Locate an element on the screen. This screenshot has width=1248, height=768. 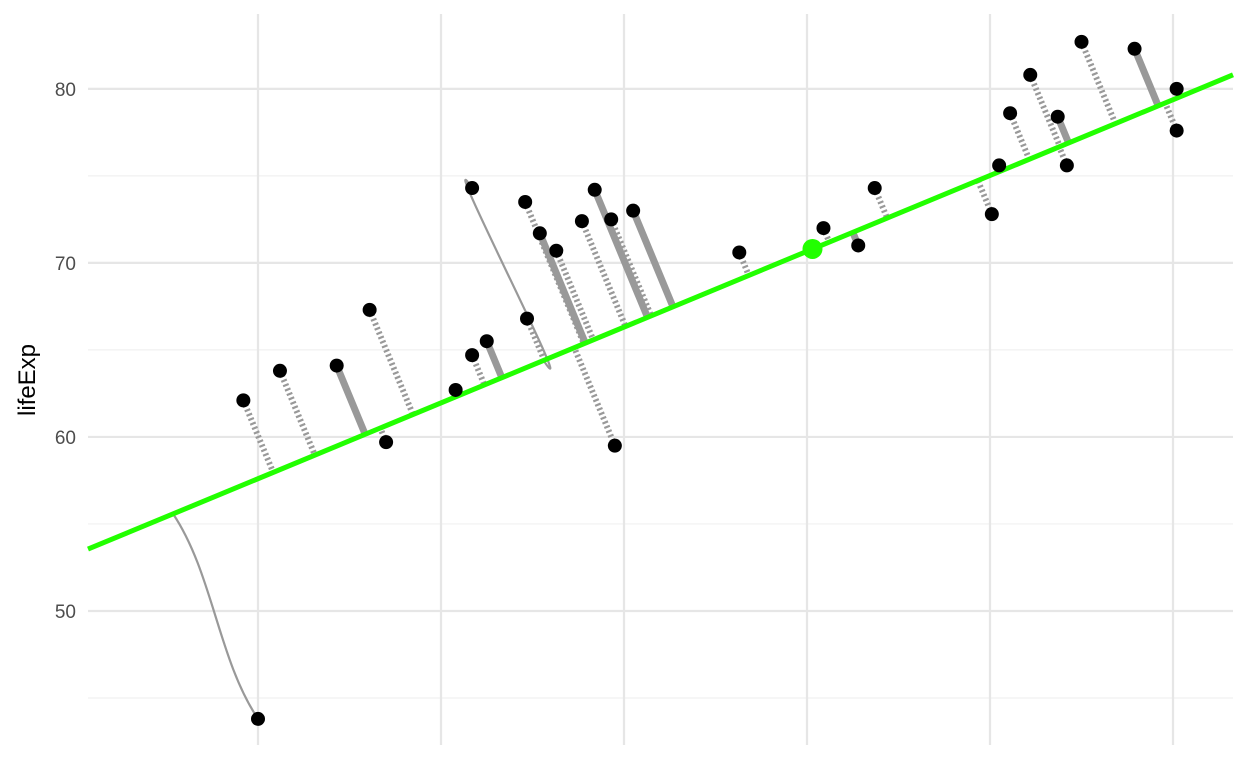
mean-point is located at coordinates (812, 248).